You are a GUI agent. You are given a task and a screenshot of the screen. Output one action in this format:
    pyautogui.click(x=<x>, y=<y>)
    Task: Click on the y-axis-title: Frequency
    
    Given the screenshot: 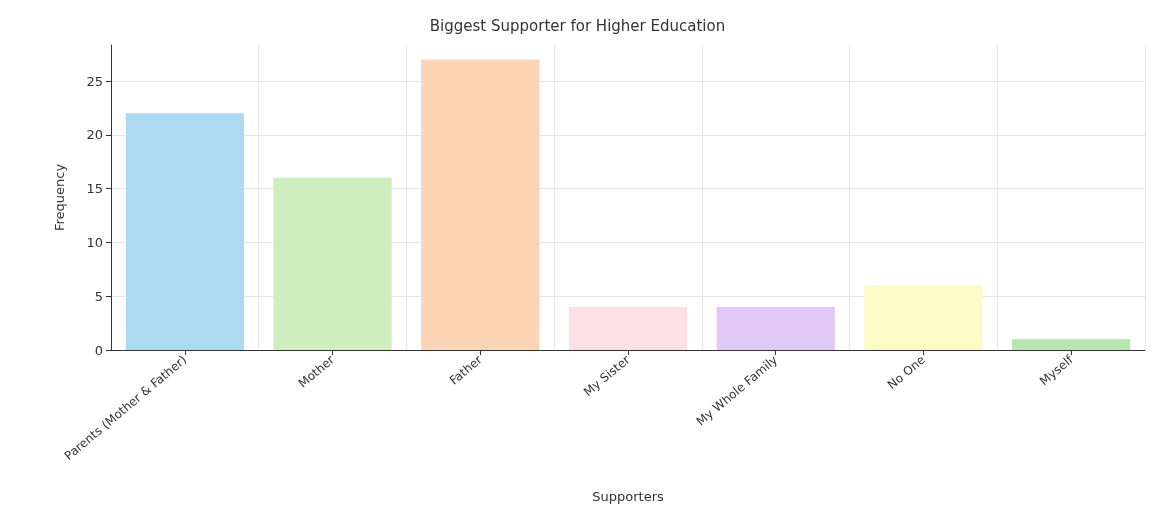 What is the action you would take?
    pyautogui.click(x=59, y=197)
    